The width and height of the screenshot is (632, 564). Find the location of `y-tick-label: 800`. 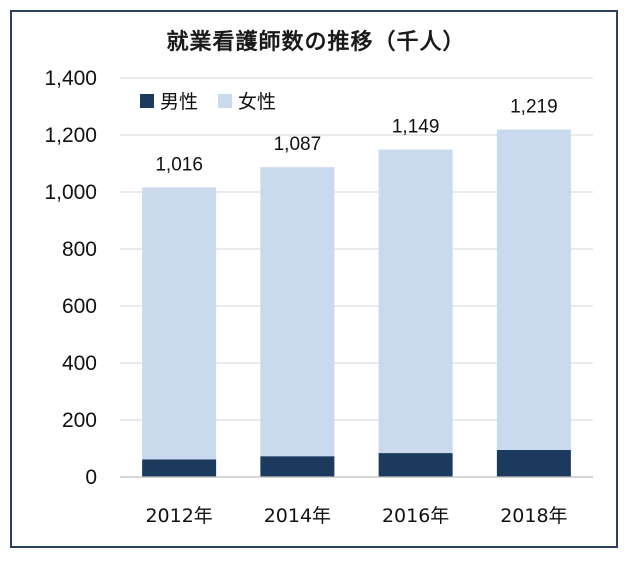

y-tick-label: 800 is located at coordinates (79, 249).